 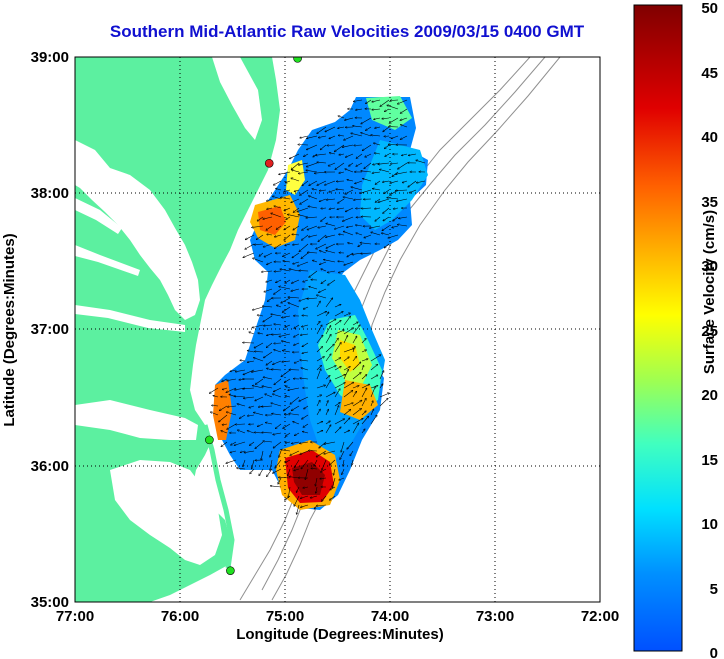 I want to click on colorbar-tick-label: 0, so click(x=714, y=652).